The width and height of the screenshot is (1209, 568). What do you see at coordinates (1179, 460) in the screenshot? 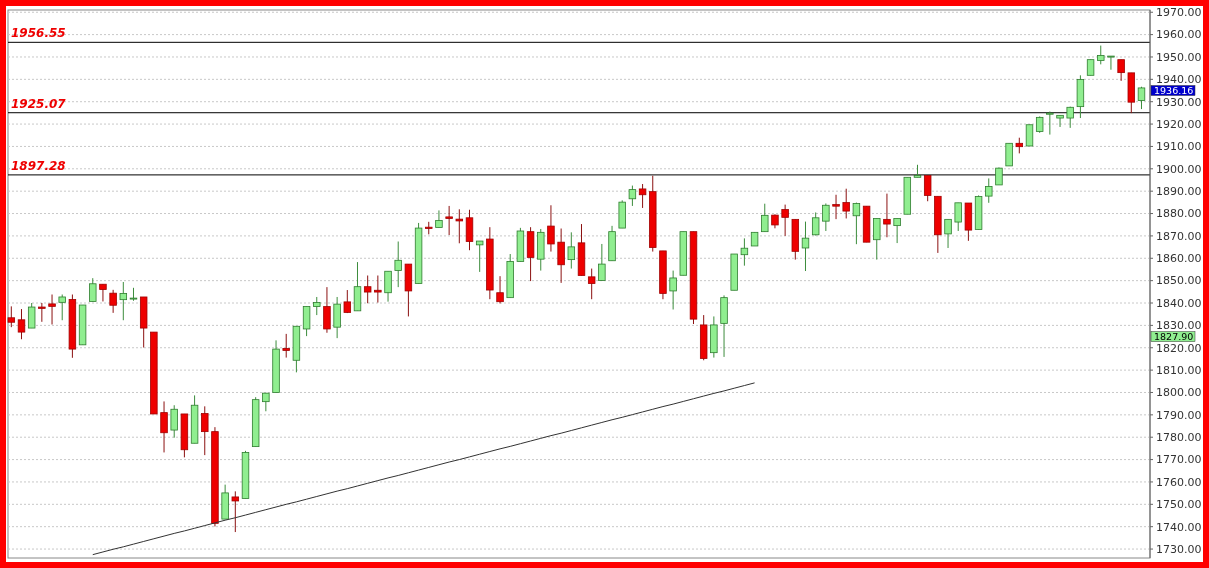
I see `y-tick-label: 1770.00` at bounding box center [1179, 460].